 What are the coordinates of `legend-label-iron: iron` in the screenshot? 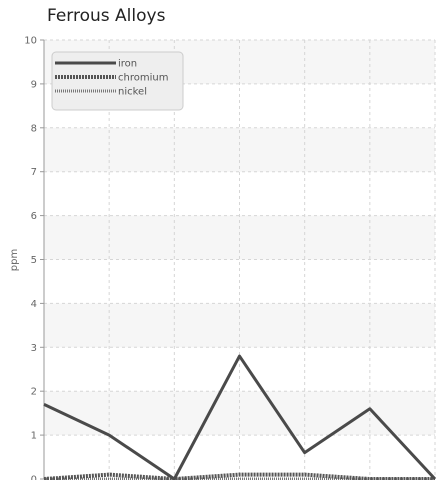 It's located at (127, 64).